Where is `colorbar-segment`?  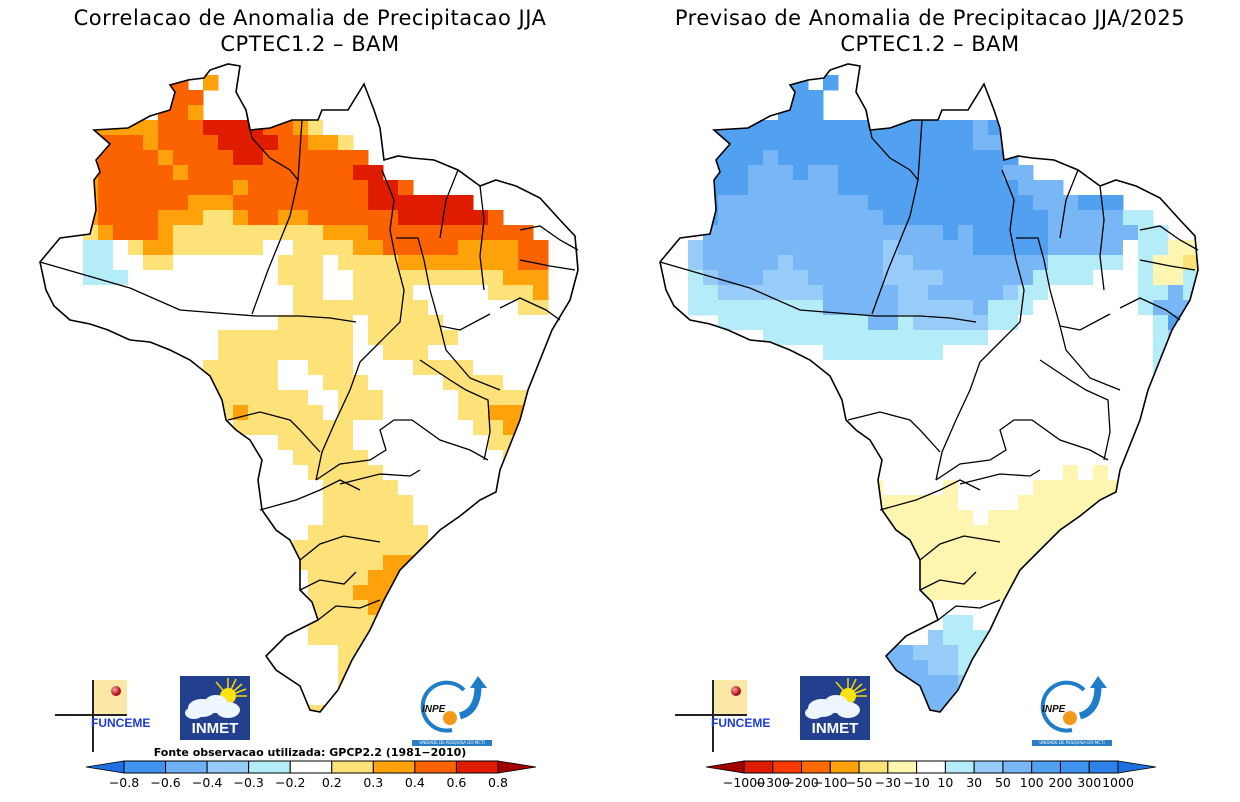 colorbar-segment is located at coordinates (228, 767).